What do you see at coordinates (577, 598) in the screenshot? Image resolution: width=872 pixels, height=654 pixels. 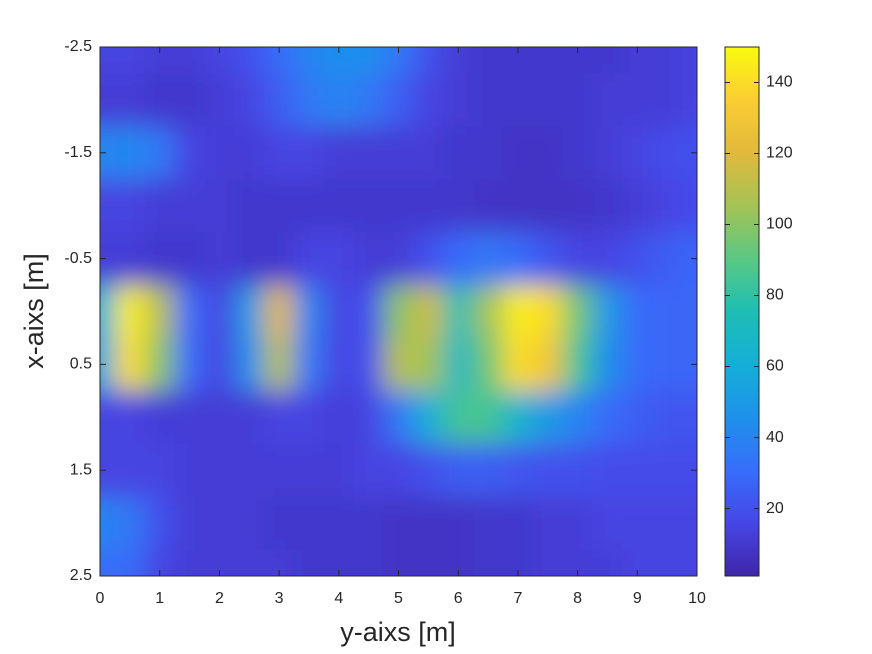 I see `x-tick-label: 8` at bounding box center [577, 598].